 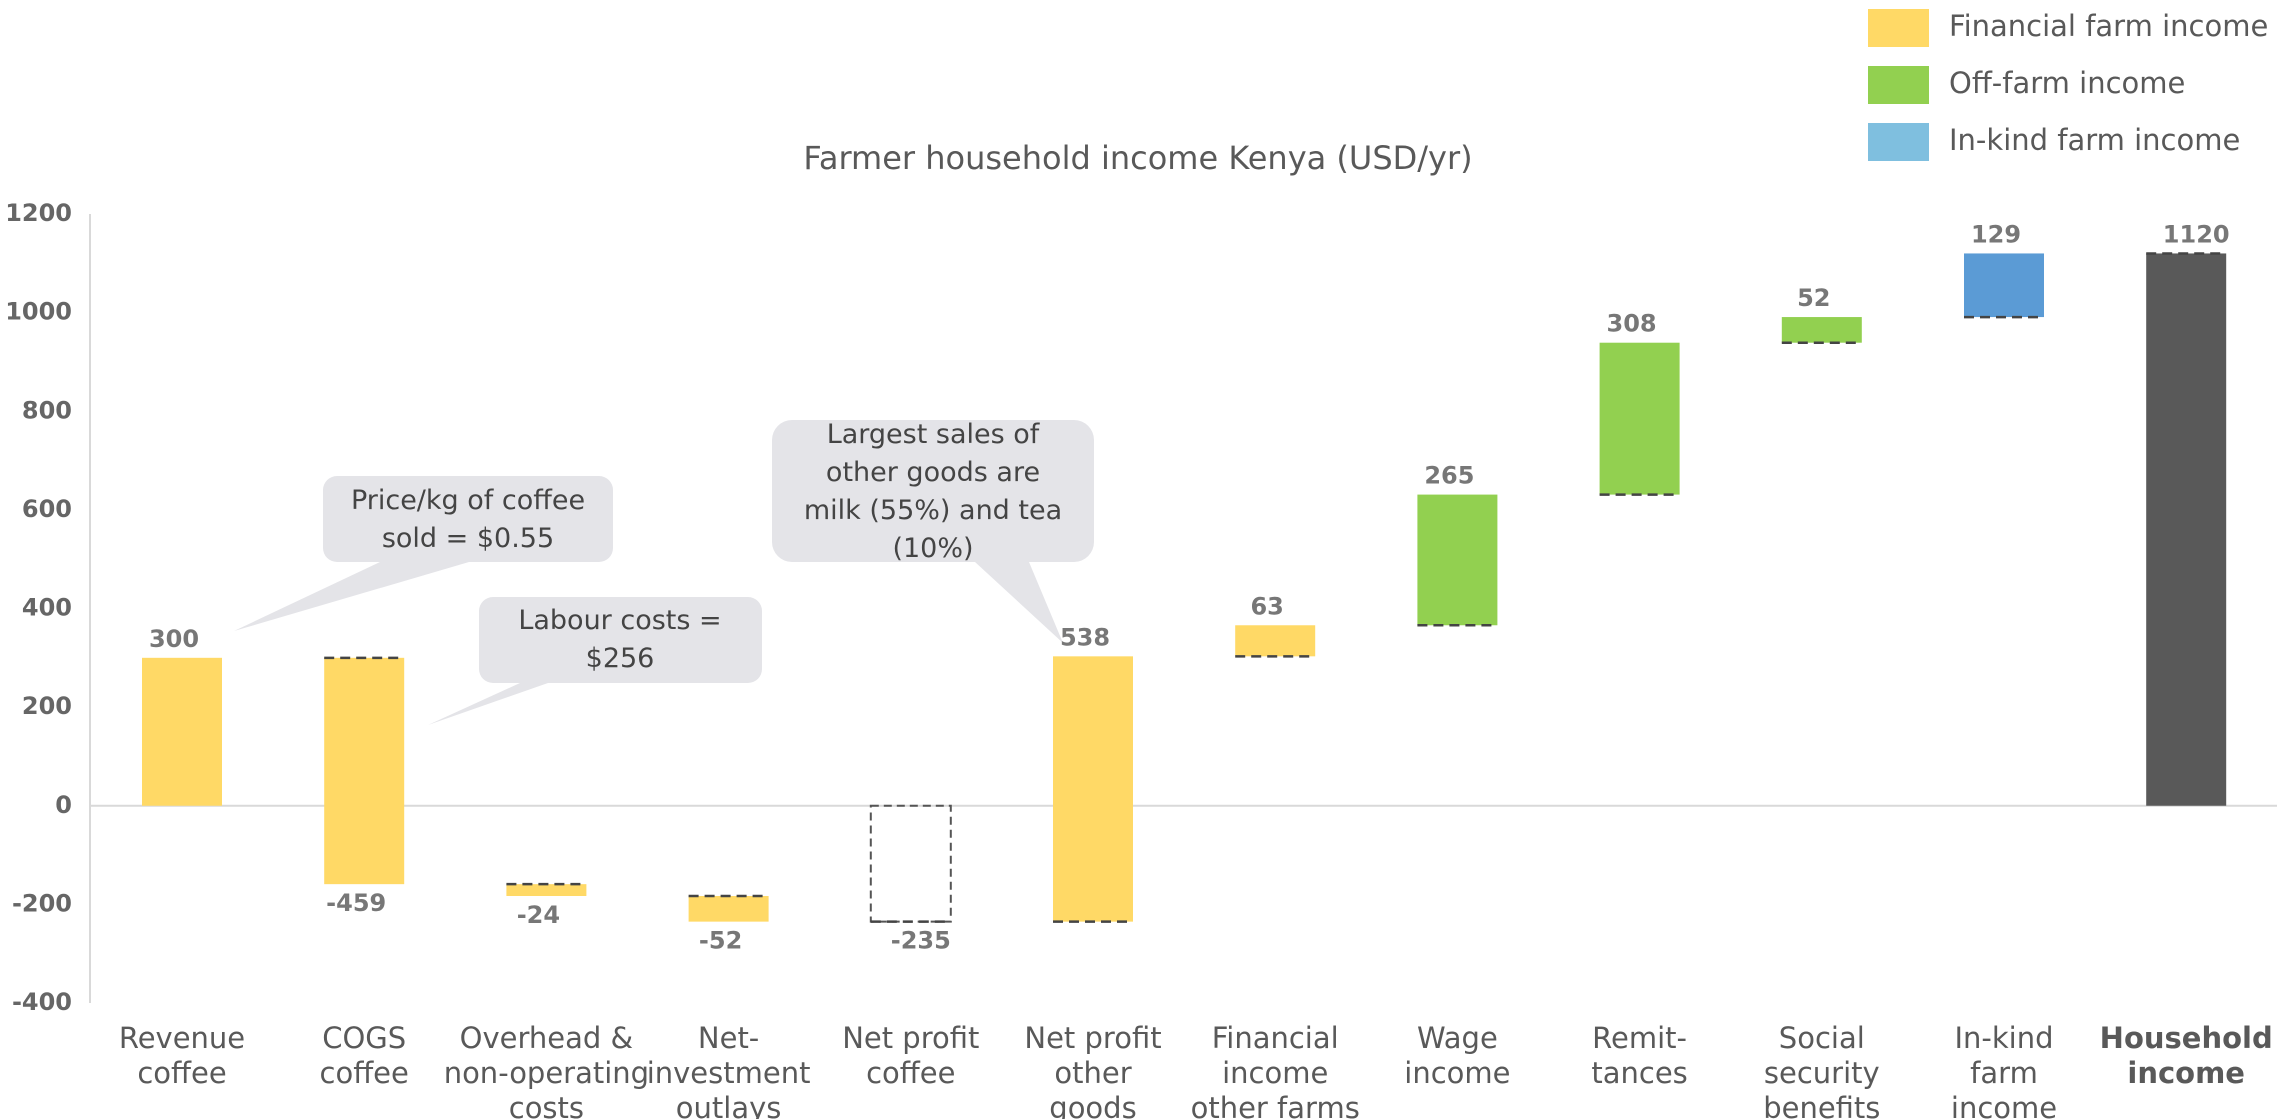 I want to click on value-label: 300, so click(x=174, y=639).